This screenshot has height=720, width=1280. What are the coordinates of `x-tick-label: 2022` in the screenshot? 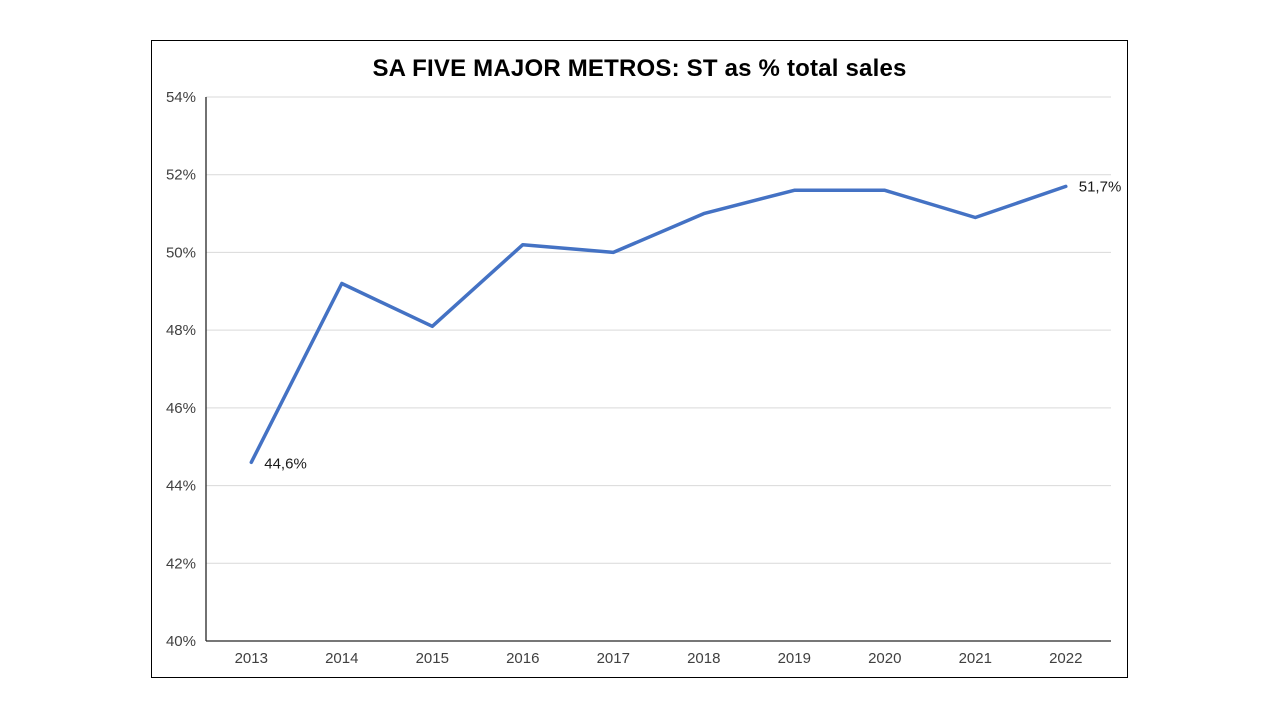 It's located at (1065, 658).